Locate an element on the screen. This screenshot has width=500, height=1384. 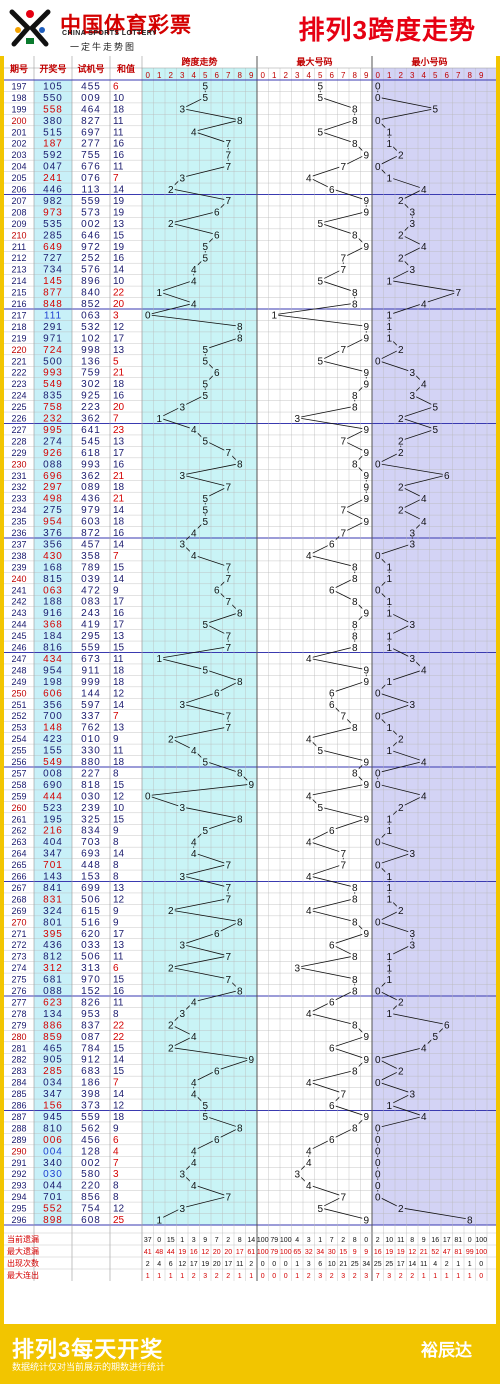
test-number: 818 is located at coordinates (91, 785).